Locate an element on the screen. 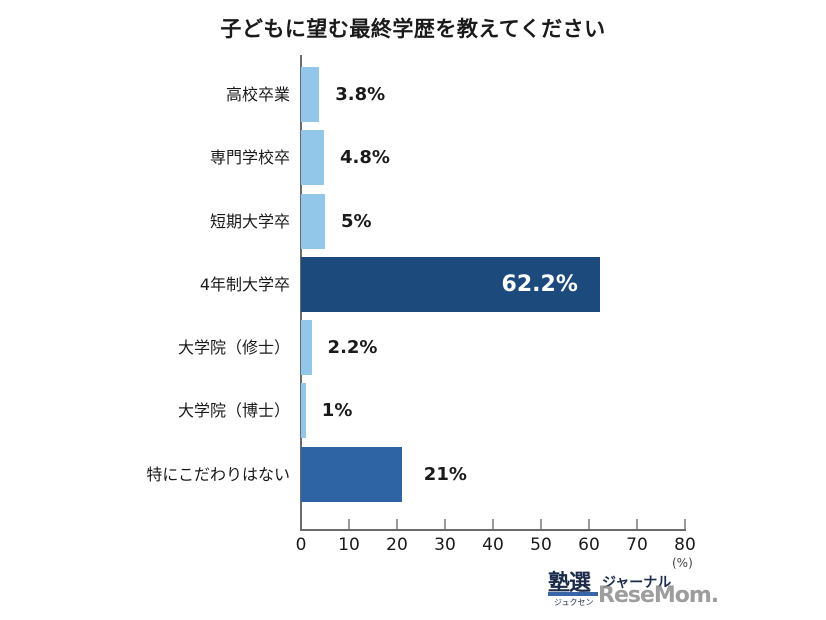 The height and width of the screenshot is (620, 826). value-label: 4.8% is located at coordinates (365, 157).